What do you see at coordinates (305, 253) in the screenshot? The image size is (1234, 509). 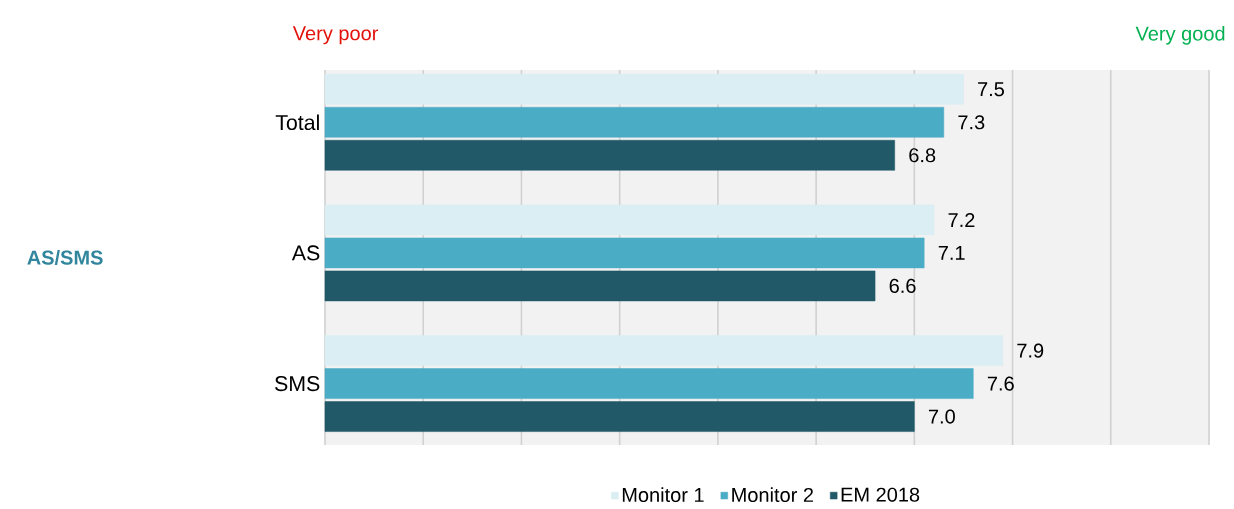 I see `y-tick-label: AS` at bounding box center [305, 253].